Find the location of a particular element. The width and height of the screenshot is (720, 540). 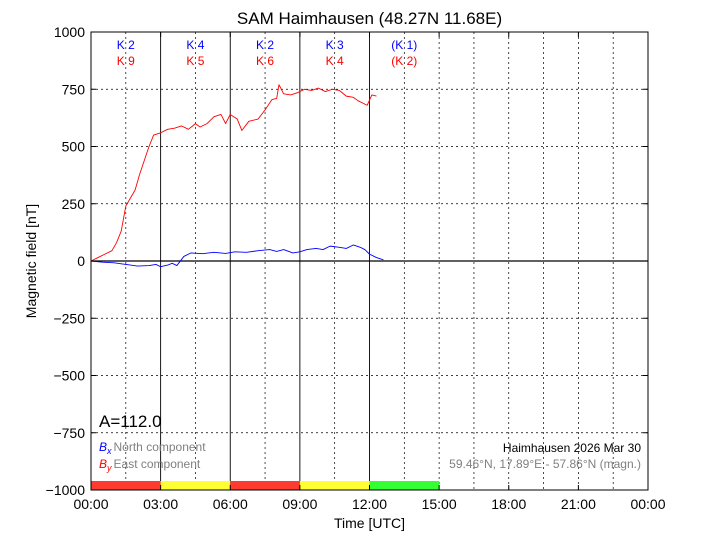

y-tick-label: −250 is located at coordinates (69, 318).